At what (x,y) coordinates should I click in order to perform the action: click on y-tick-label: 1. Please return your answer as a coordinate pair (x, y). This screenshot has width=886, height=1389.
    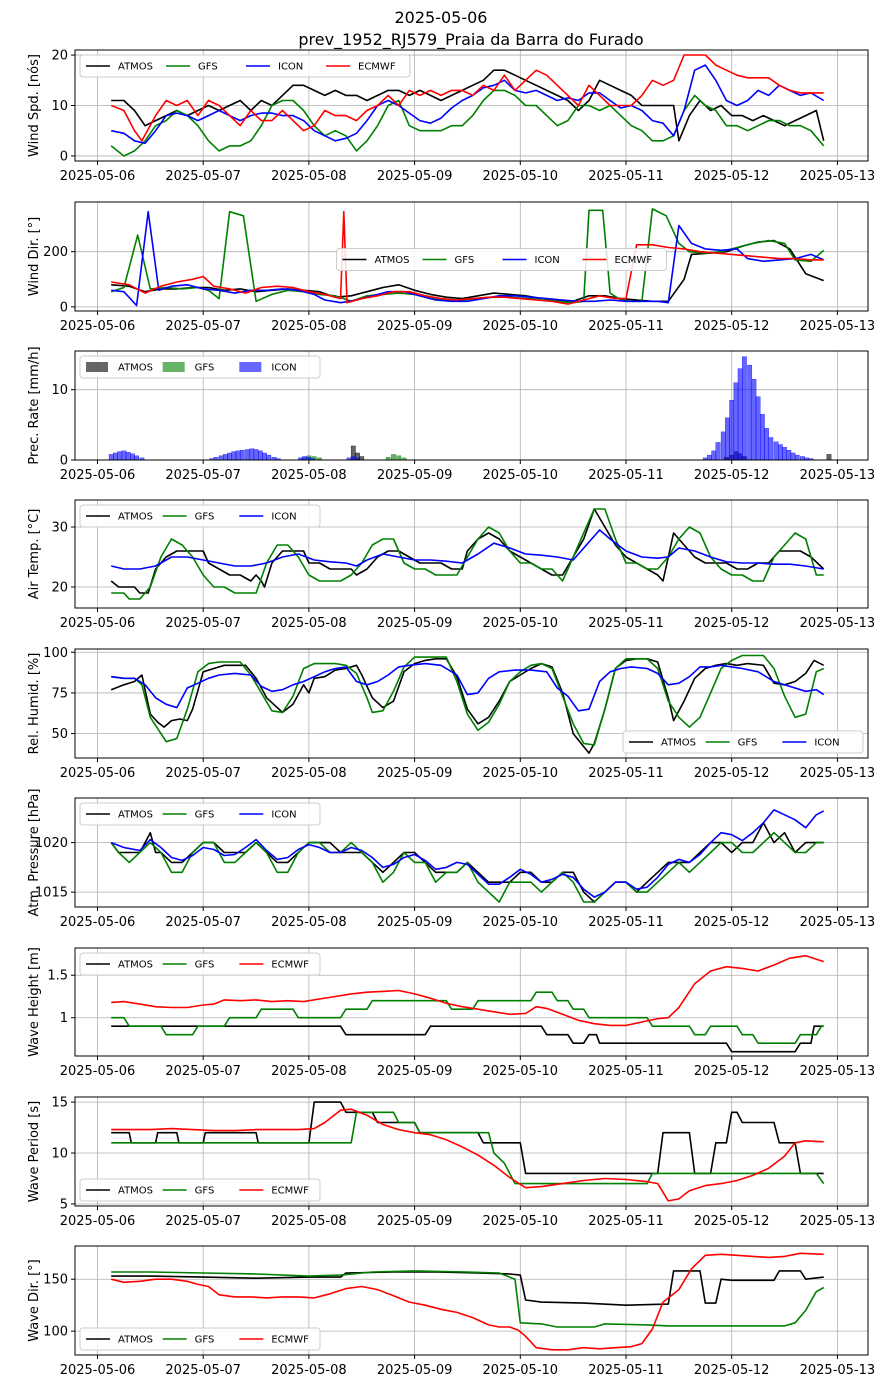
    Looking at the image, I should click on (64, 1018).